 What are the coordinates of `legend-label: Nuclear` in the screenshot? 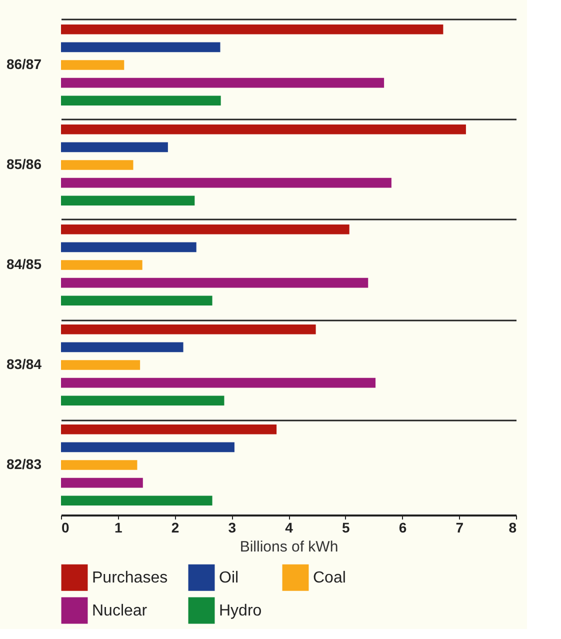 It's located at (120, 611).